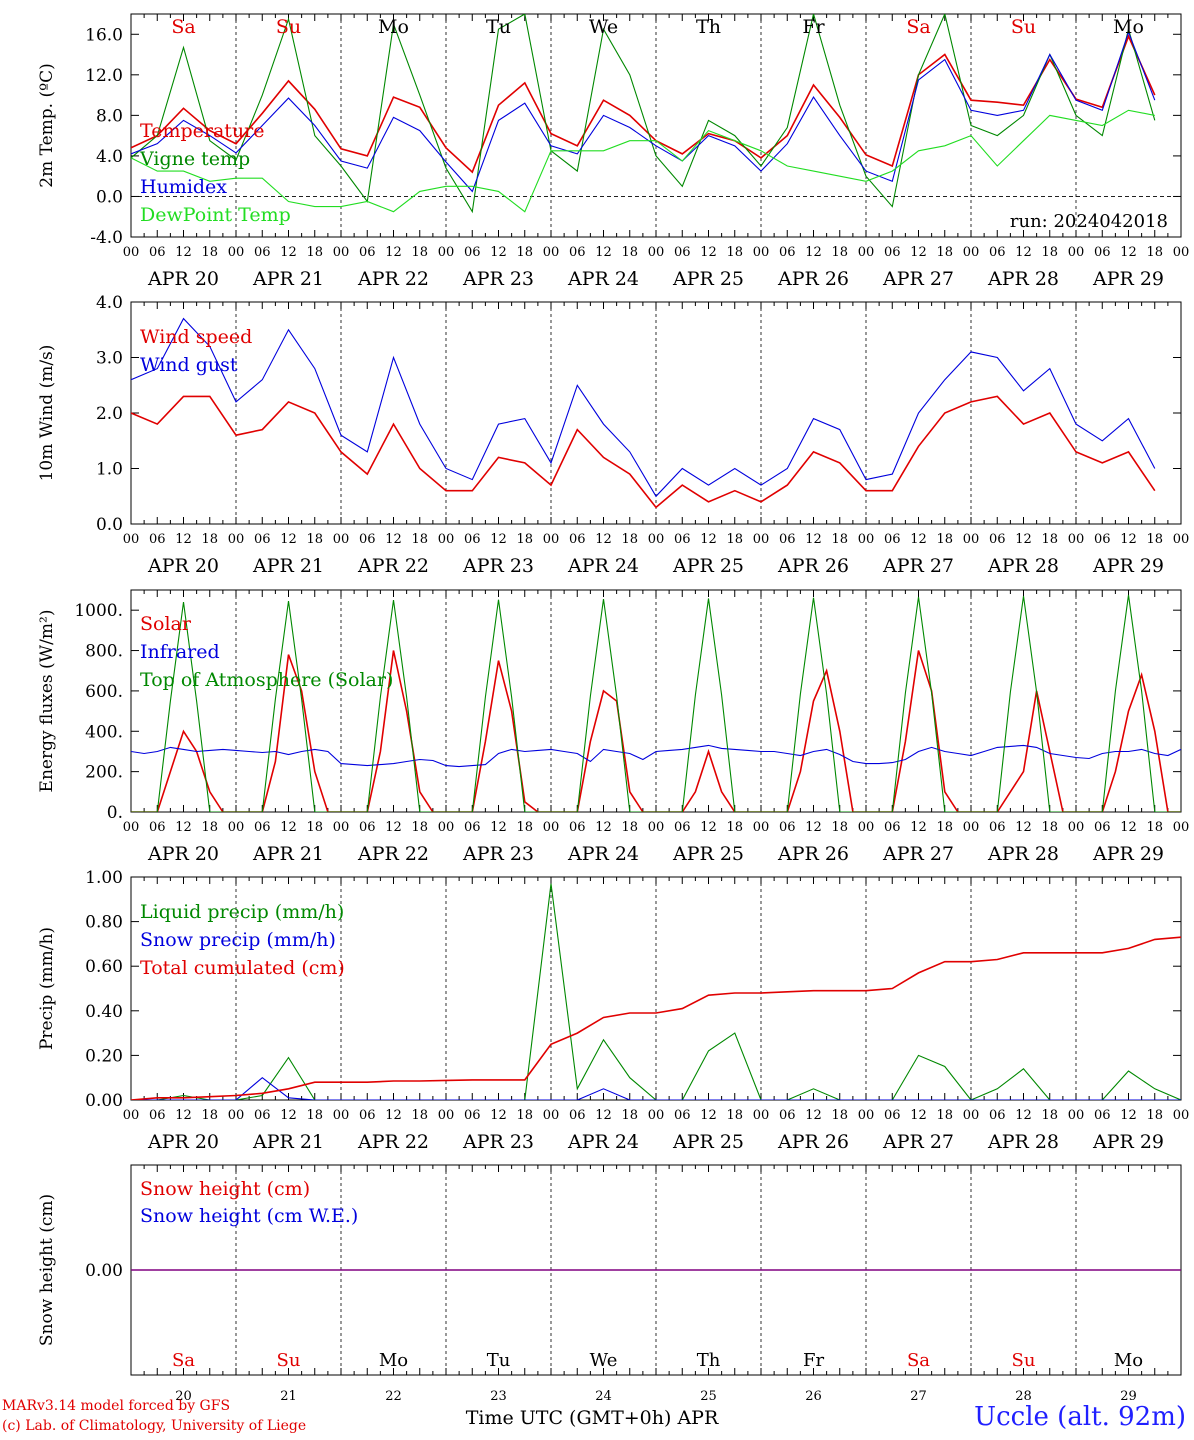  Describe the element at coordinates (708, 279) in the screenshot. I see `day-label: APR 25` at that location.